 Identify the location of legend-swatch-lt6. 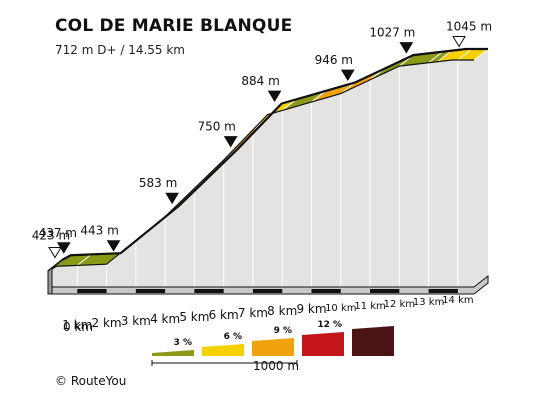
(223, 350).